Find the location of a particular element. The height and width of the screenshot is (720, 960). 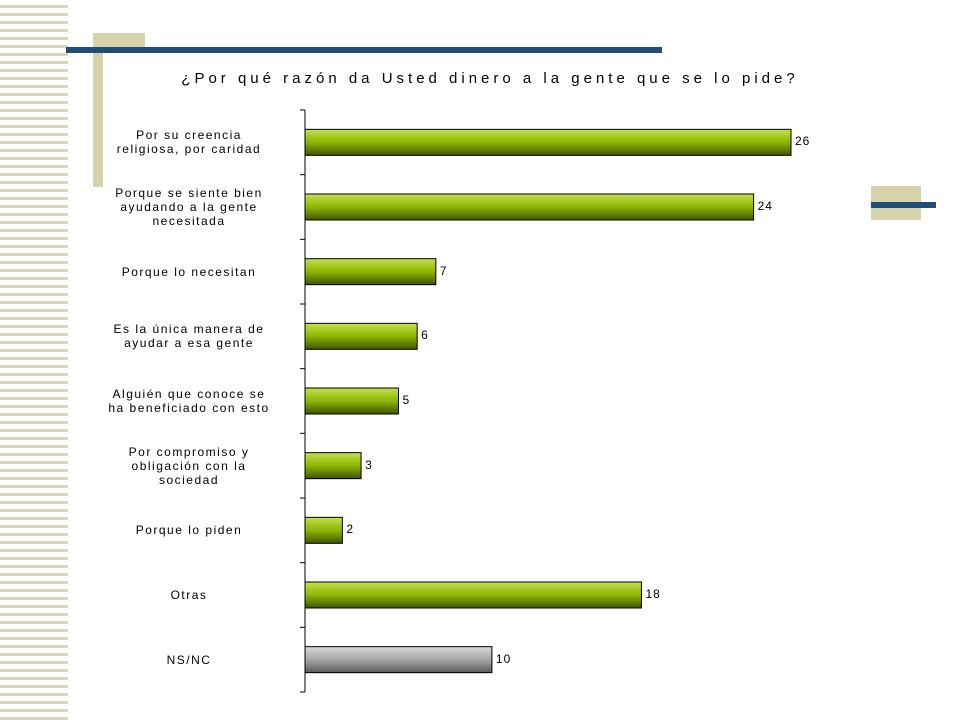

data-label: 5 is located at coordinates (406, 400).